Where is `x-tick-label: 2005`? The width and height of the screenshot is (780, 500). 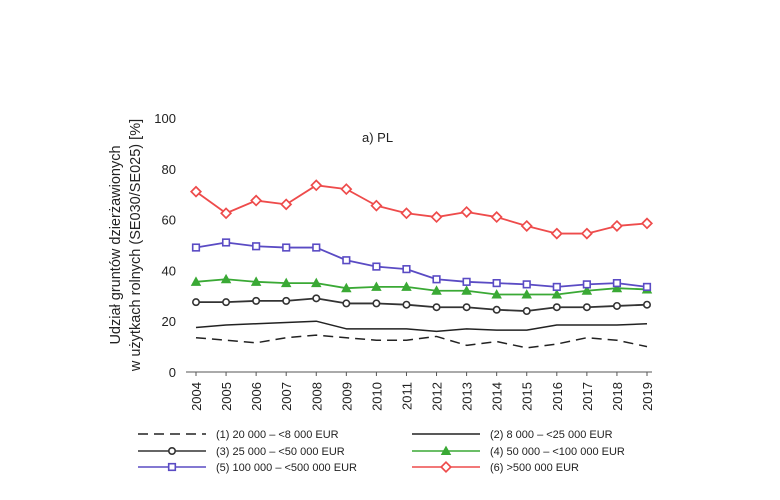
x-tick-label: 2005 is located at coordinates (226, 396).